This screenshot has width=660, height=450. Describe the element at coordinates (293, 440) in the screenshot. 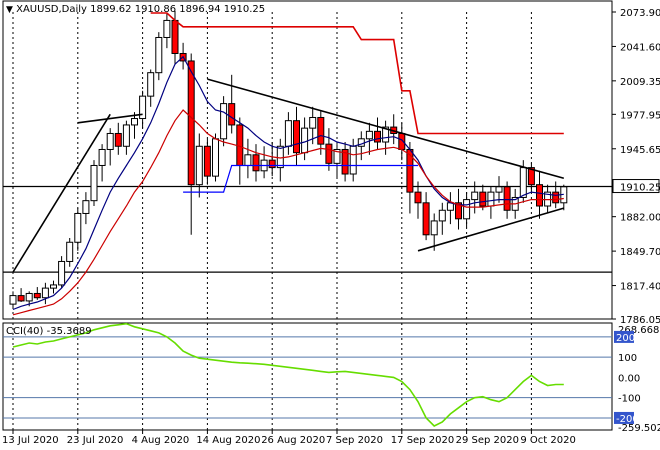

I see `x-tick-label: 26 Aug 2020` at that location.